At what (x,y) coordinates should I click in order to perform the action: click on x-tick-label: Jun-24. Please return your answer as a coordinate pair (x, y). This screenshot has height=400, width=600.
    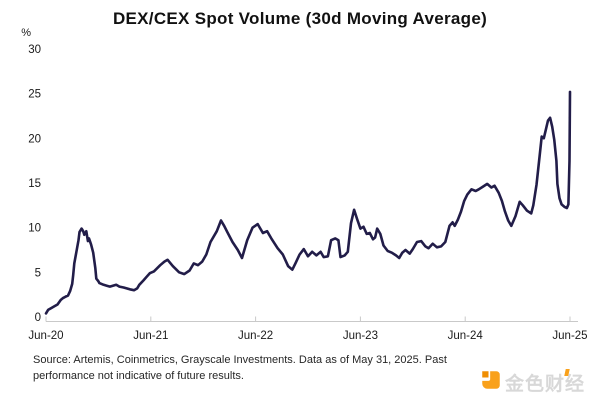
    Looking at the image, I should click on (466, 336).